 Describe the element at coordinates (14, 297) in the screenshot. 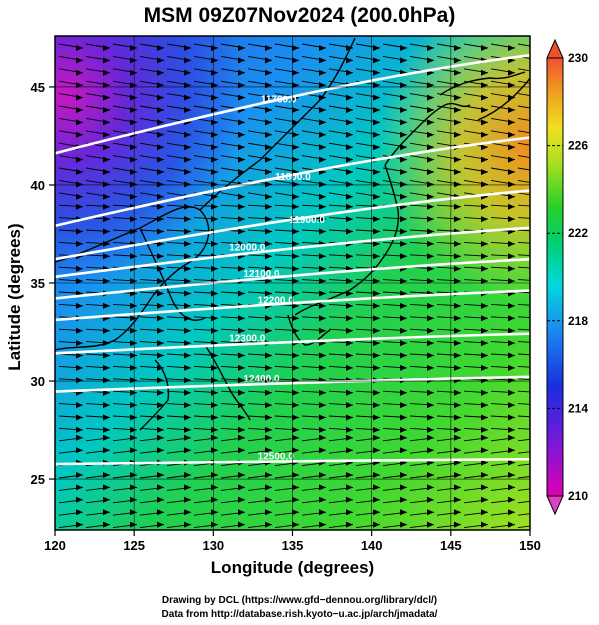

I see `y-axis-label: Latitude (degrees)` at that location.